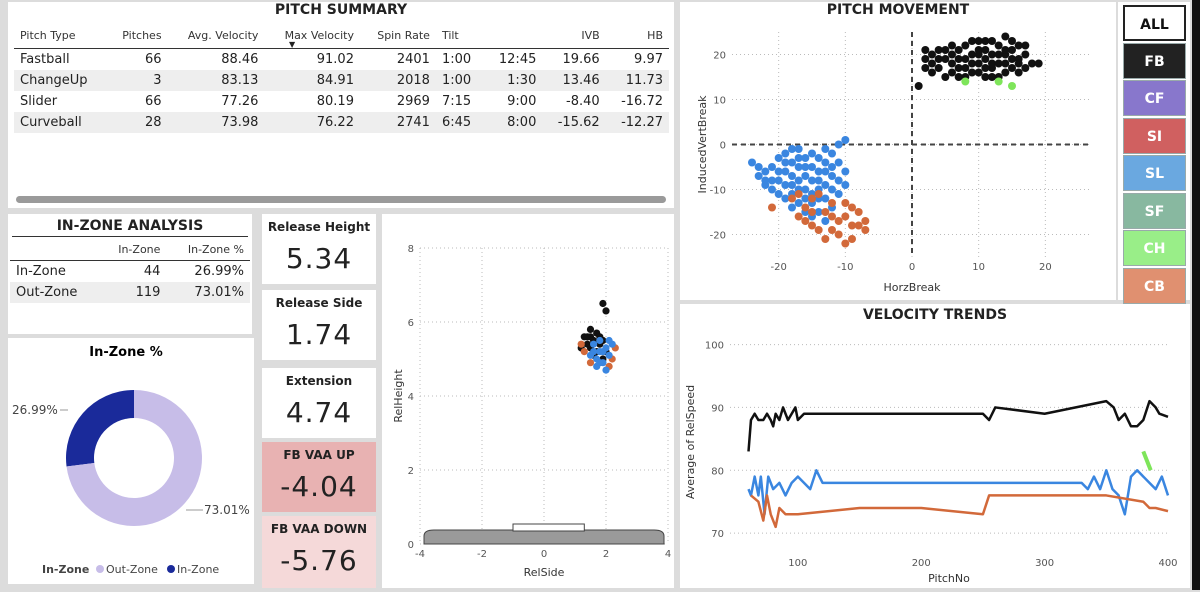  What do you see at coordinates (48, 35) in the screenshot?
I see `col-header: Pitch Type` at bounding box center [48, 35].